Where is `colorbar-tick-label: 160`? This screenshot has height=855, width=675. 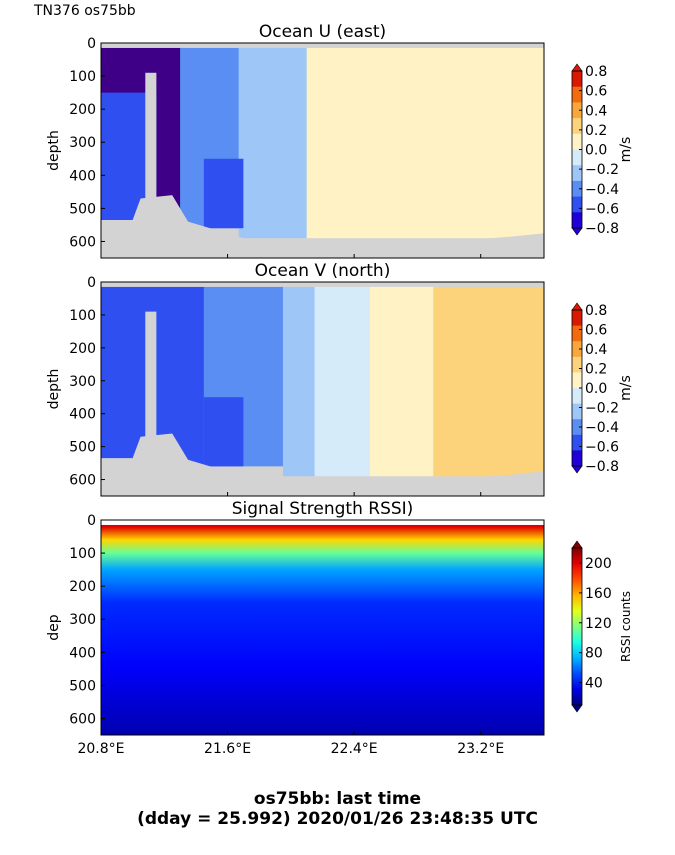
colorbar-tick-label: 160 is located at coordinates (598, 594).